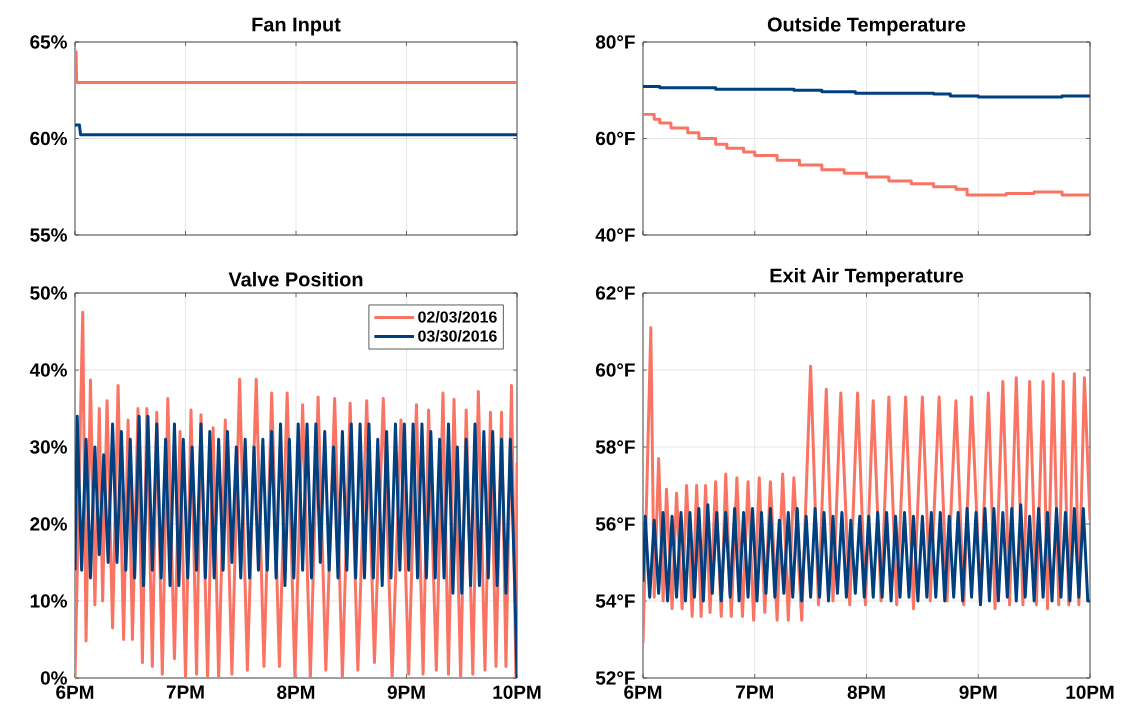 The width and height of the screenshot is (1128, 721). I want to click on y-tick-label: 20%, so click(48, 524).